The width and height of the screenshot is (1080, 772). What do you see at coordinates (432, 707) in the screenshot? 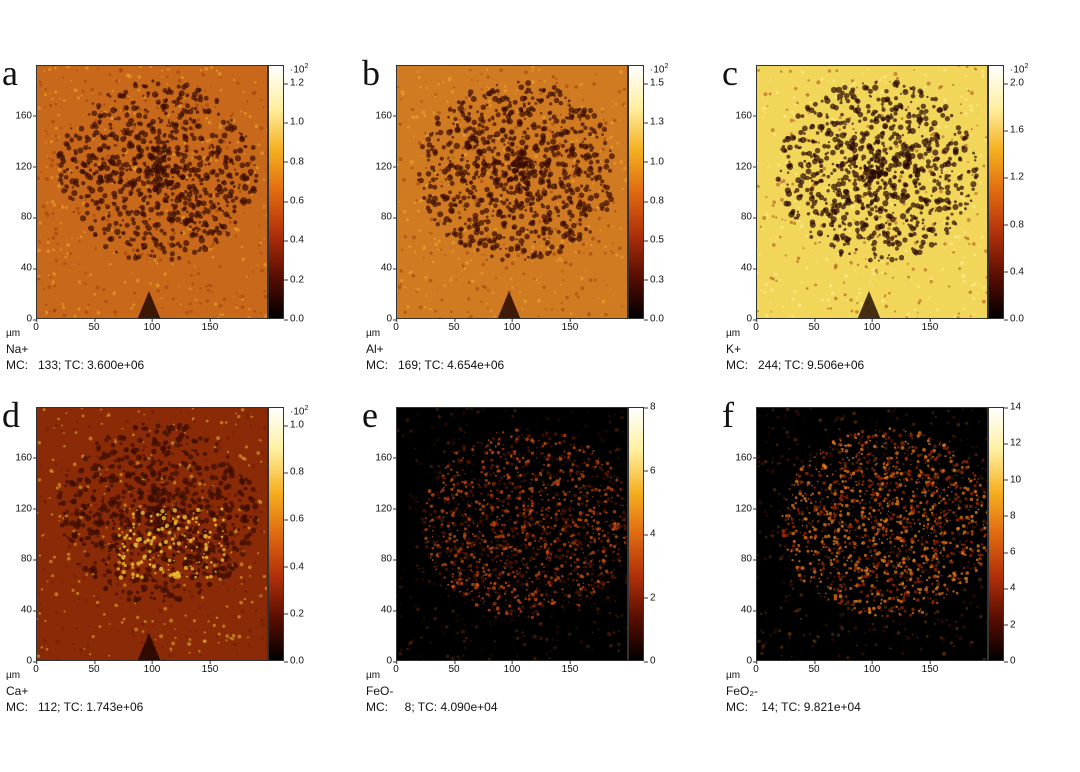
I see `counts-label: MC: 8; TC: 4.090e+04` at bounding box center [432, 707].